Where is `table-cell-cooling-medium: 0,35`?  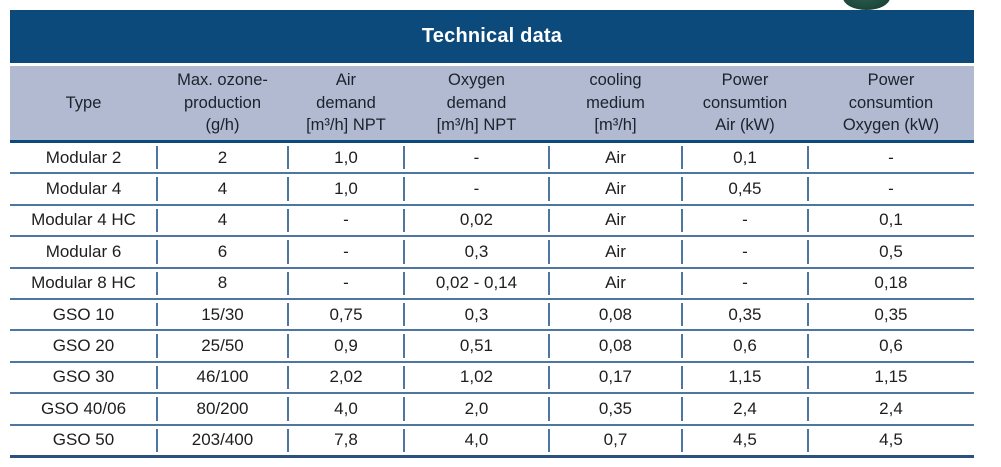 table-cell-cooling-medium: 0,35 is located at coordinates (616, 408).